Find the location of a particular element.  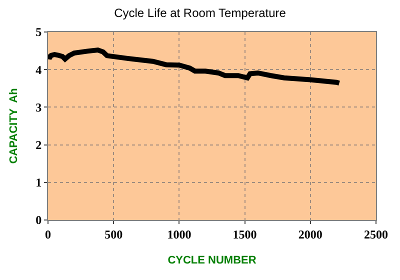

y-tick-label: 3 is located at coordinates (39, 107).